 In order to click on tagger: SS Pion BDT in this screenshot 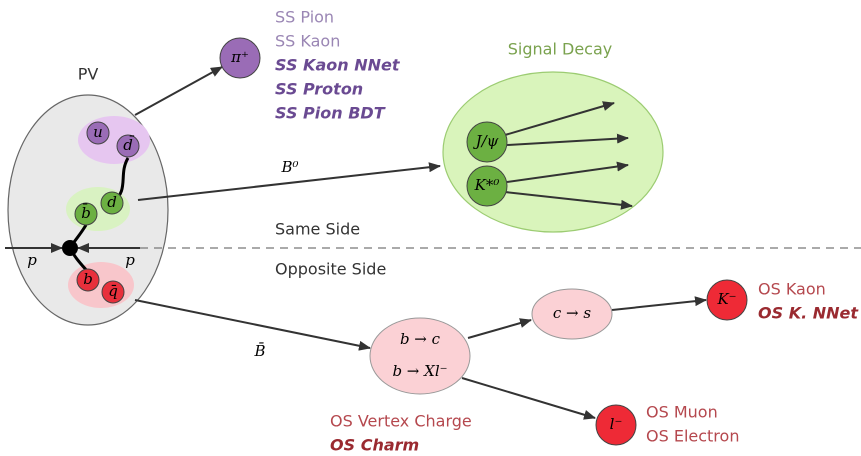, I will do `click(330, 113)`.